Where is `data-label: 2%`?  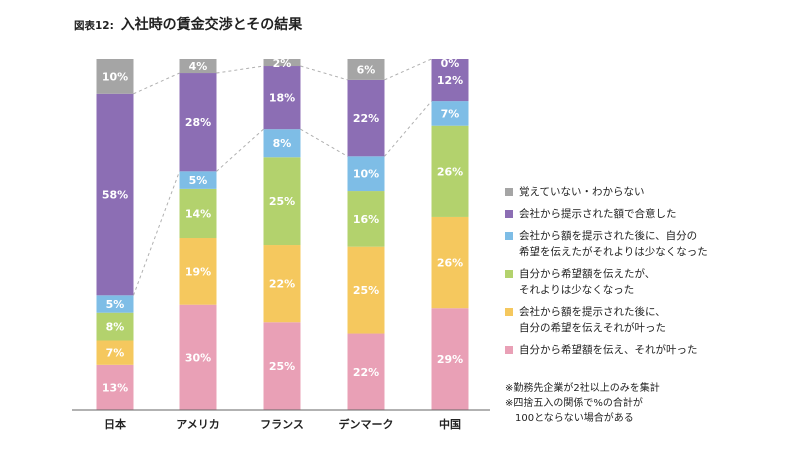
data-label: 2% is located at coordinates (282, 63).